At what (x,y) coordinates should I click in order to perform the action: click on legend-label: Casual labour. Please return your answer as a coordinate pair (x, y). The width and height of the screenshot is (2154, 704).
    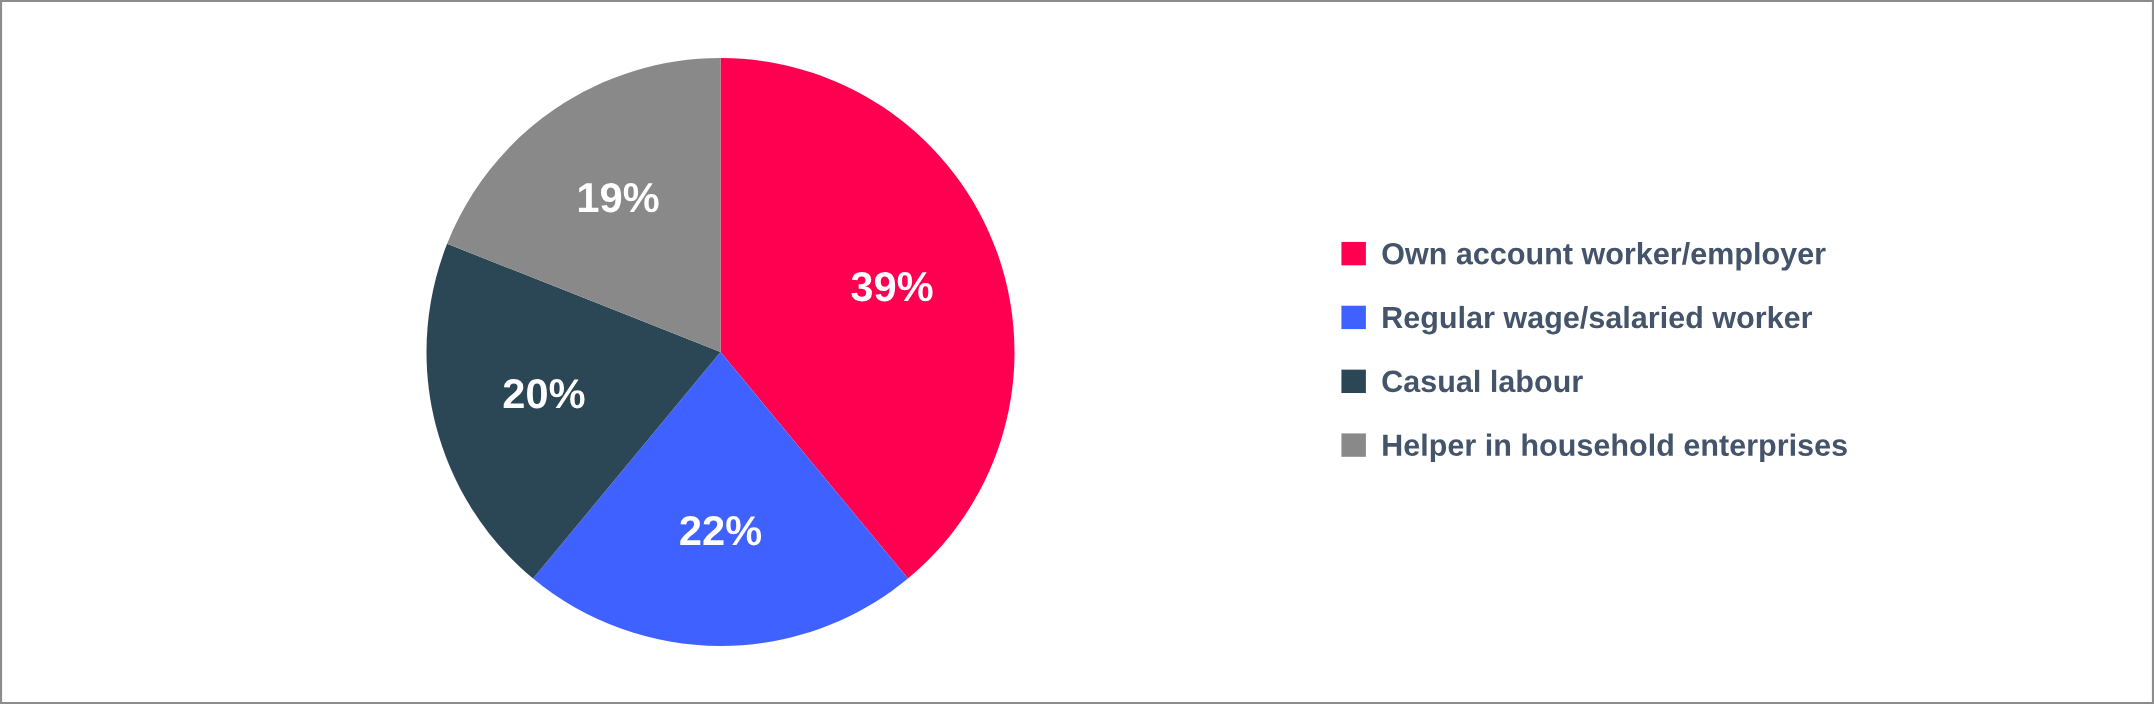
    Looking at the image, I should click on (1482, 381).